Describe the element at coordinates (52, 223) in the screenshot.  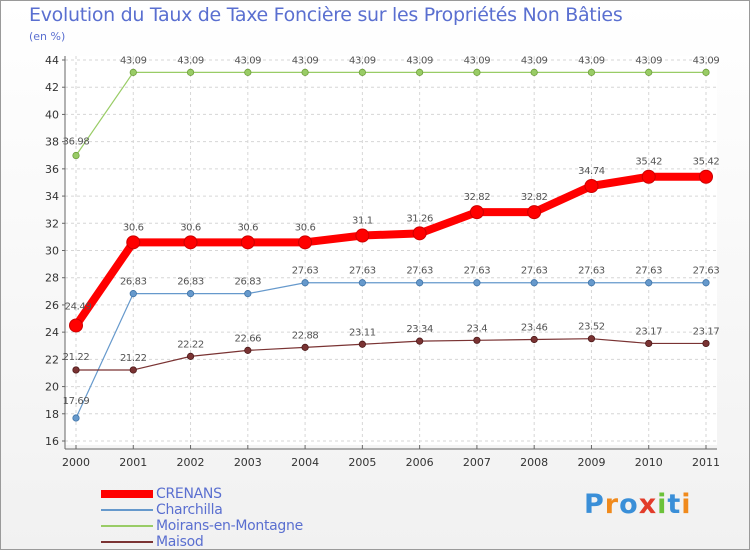
I see `y-tick-label: 32` at that location.